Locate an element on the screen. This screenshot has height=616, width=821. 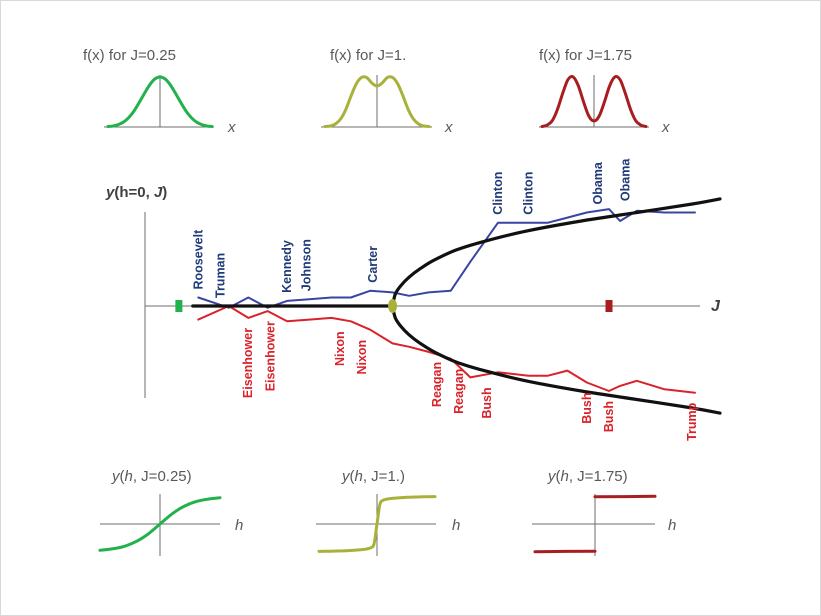
label-bottom-1: Eisenhower is located at coordinates (248, 363).